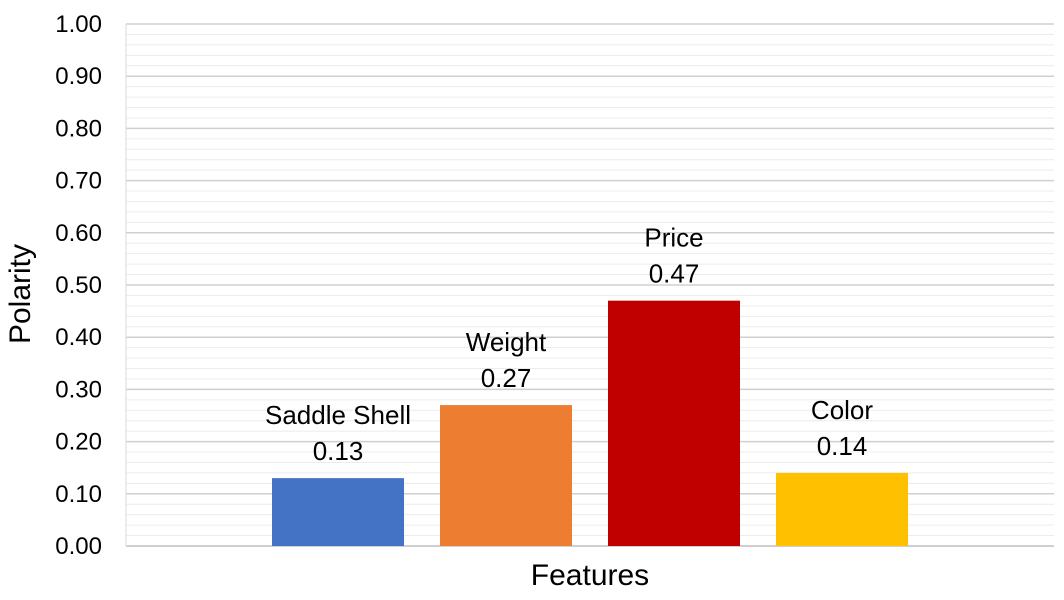  I want to click on y-tick-label: 0.90, so click(78, 76).